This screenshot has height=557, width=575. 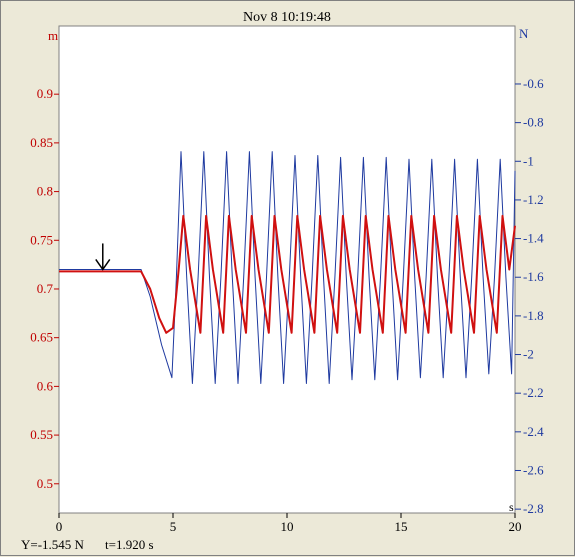 I want to click on x-tick-label: 5, so click(x=173, y=526).